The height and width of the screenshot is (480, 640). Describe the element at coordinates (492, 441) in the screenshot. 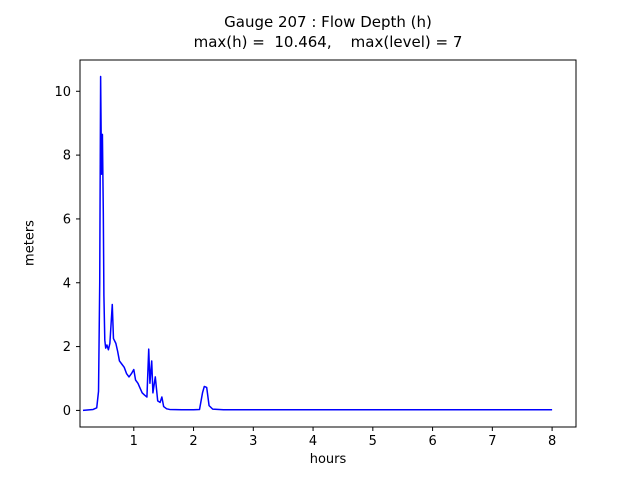

I see `x-tick-label: 7` at that location.